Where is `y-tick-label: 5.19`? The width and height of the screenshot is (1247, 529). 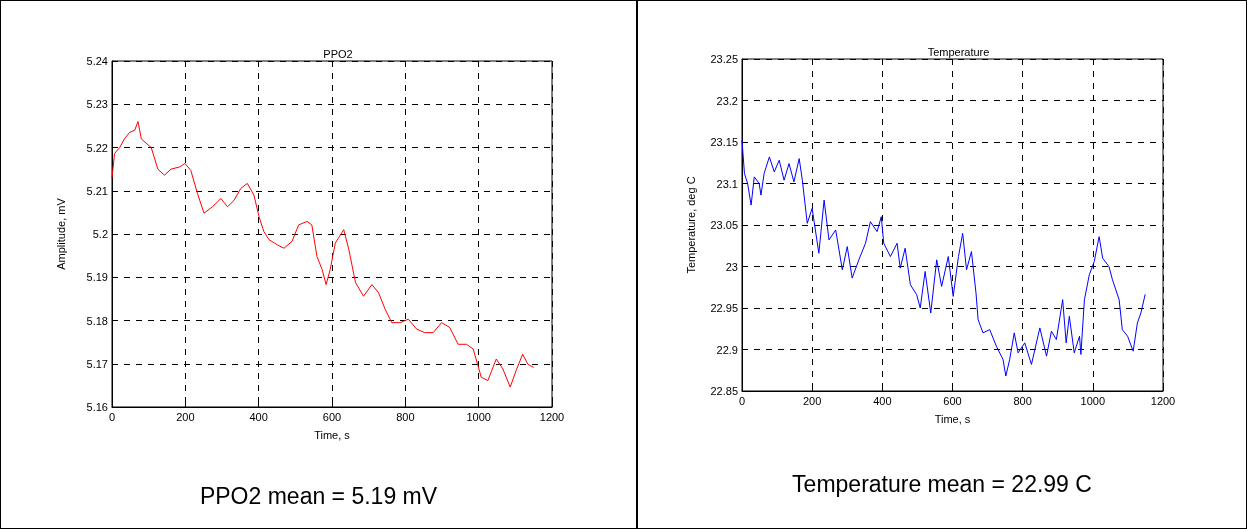 y-tick-label: 5.19 is located at coordinates (97, 277).